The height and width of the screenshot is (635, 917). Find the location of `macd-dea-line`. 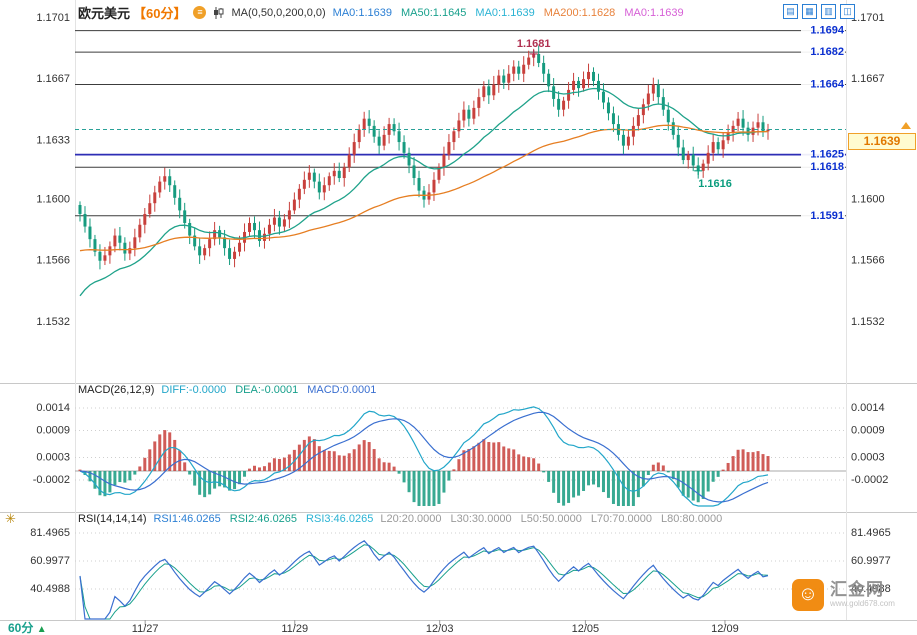

macd-dea-line is located at coordinates (424, 457).